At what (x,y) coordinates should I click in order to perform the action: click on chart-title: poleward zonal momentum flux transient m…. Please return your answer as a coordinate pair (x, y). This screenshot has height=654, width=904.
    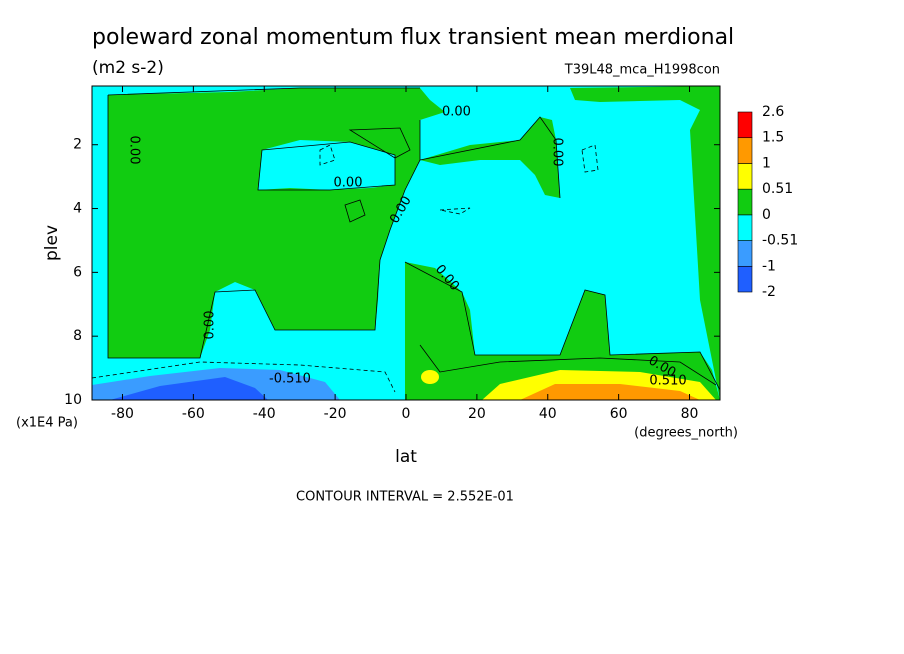
    Looking at the image, I should click on (413, 37).